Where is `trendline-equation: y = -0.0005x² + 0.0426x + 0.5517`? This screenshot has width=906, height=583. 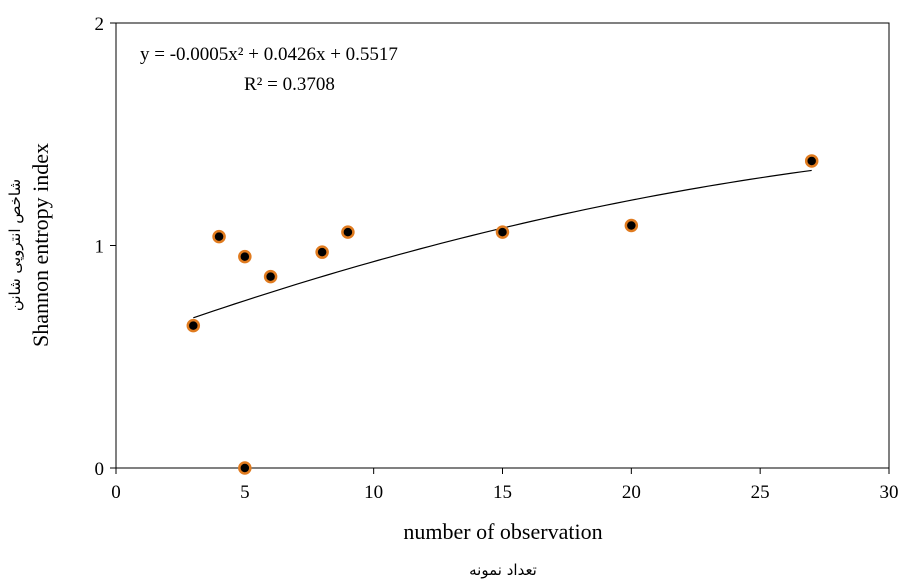
trendline-equation: y = -0.0005x² + 0.0426x + 0.5517 is located at coordinates (269, 54).